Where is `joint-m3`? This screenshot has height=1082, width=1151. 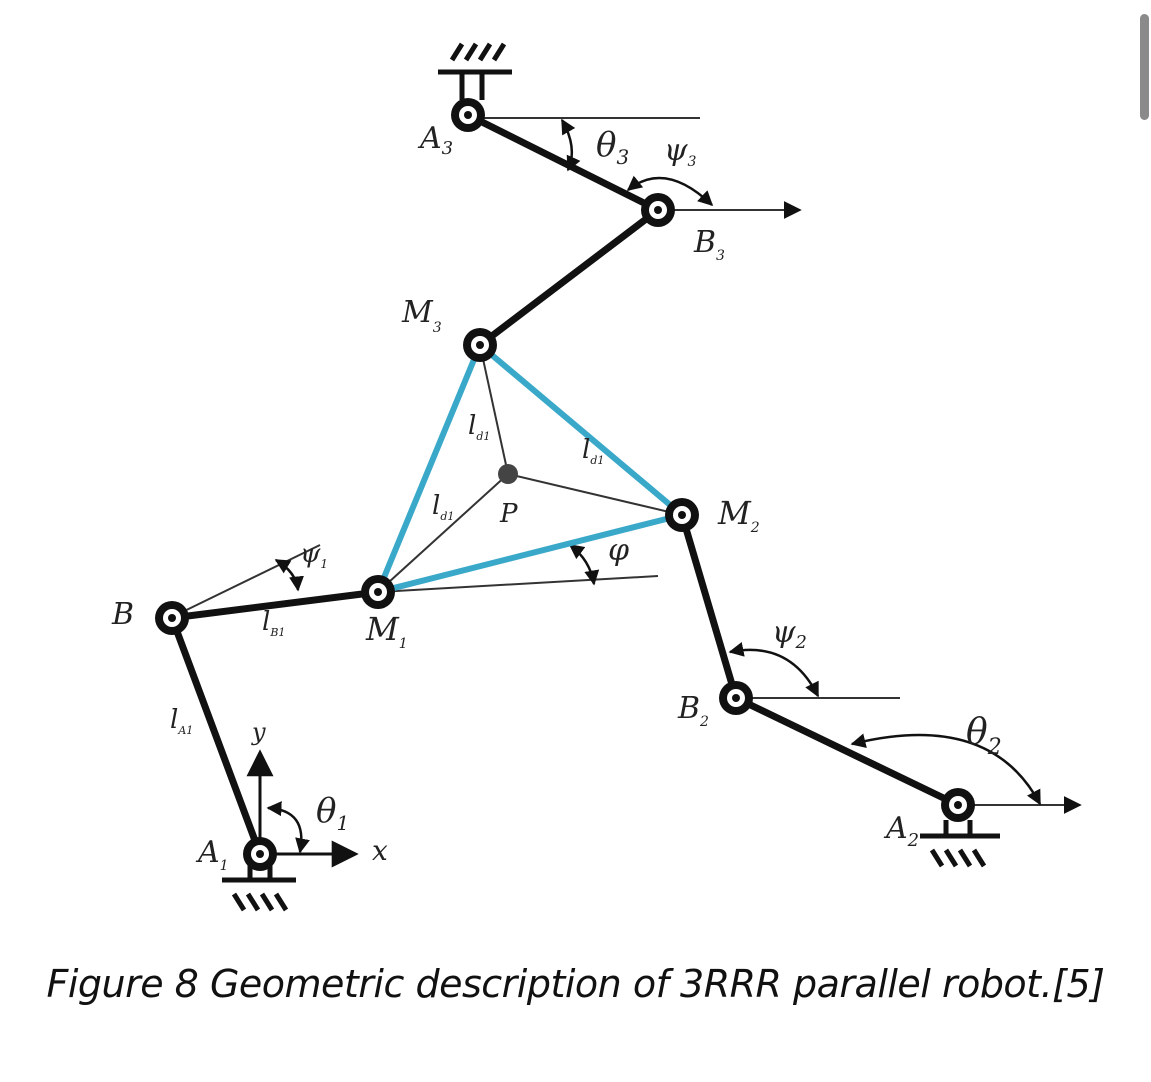
joint-m3 is located at coordinates (480, 345).